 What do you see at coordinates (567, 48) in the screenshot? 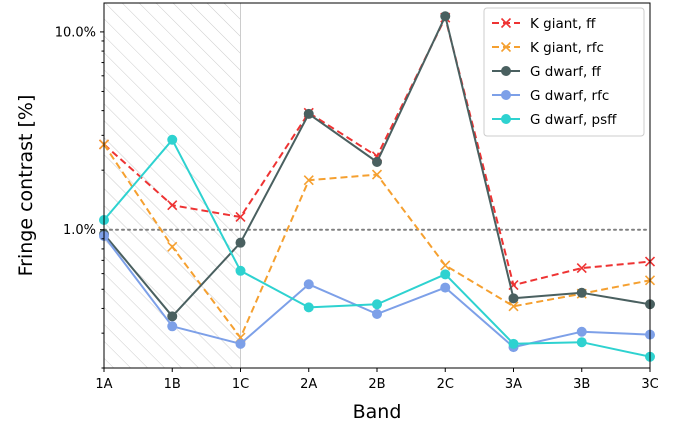
I see `legend-label-1: K giant, rfc` at bounding box center [567, 48].